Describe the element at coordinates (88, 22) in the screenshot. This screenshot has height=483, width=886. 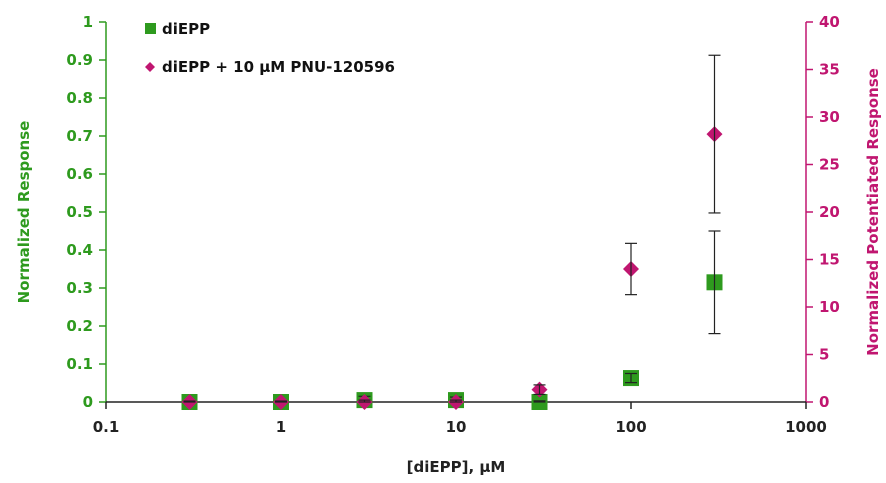
I see `left-tick-label: 1` at that location.